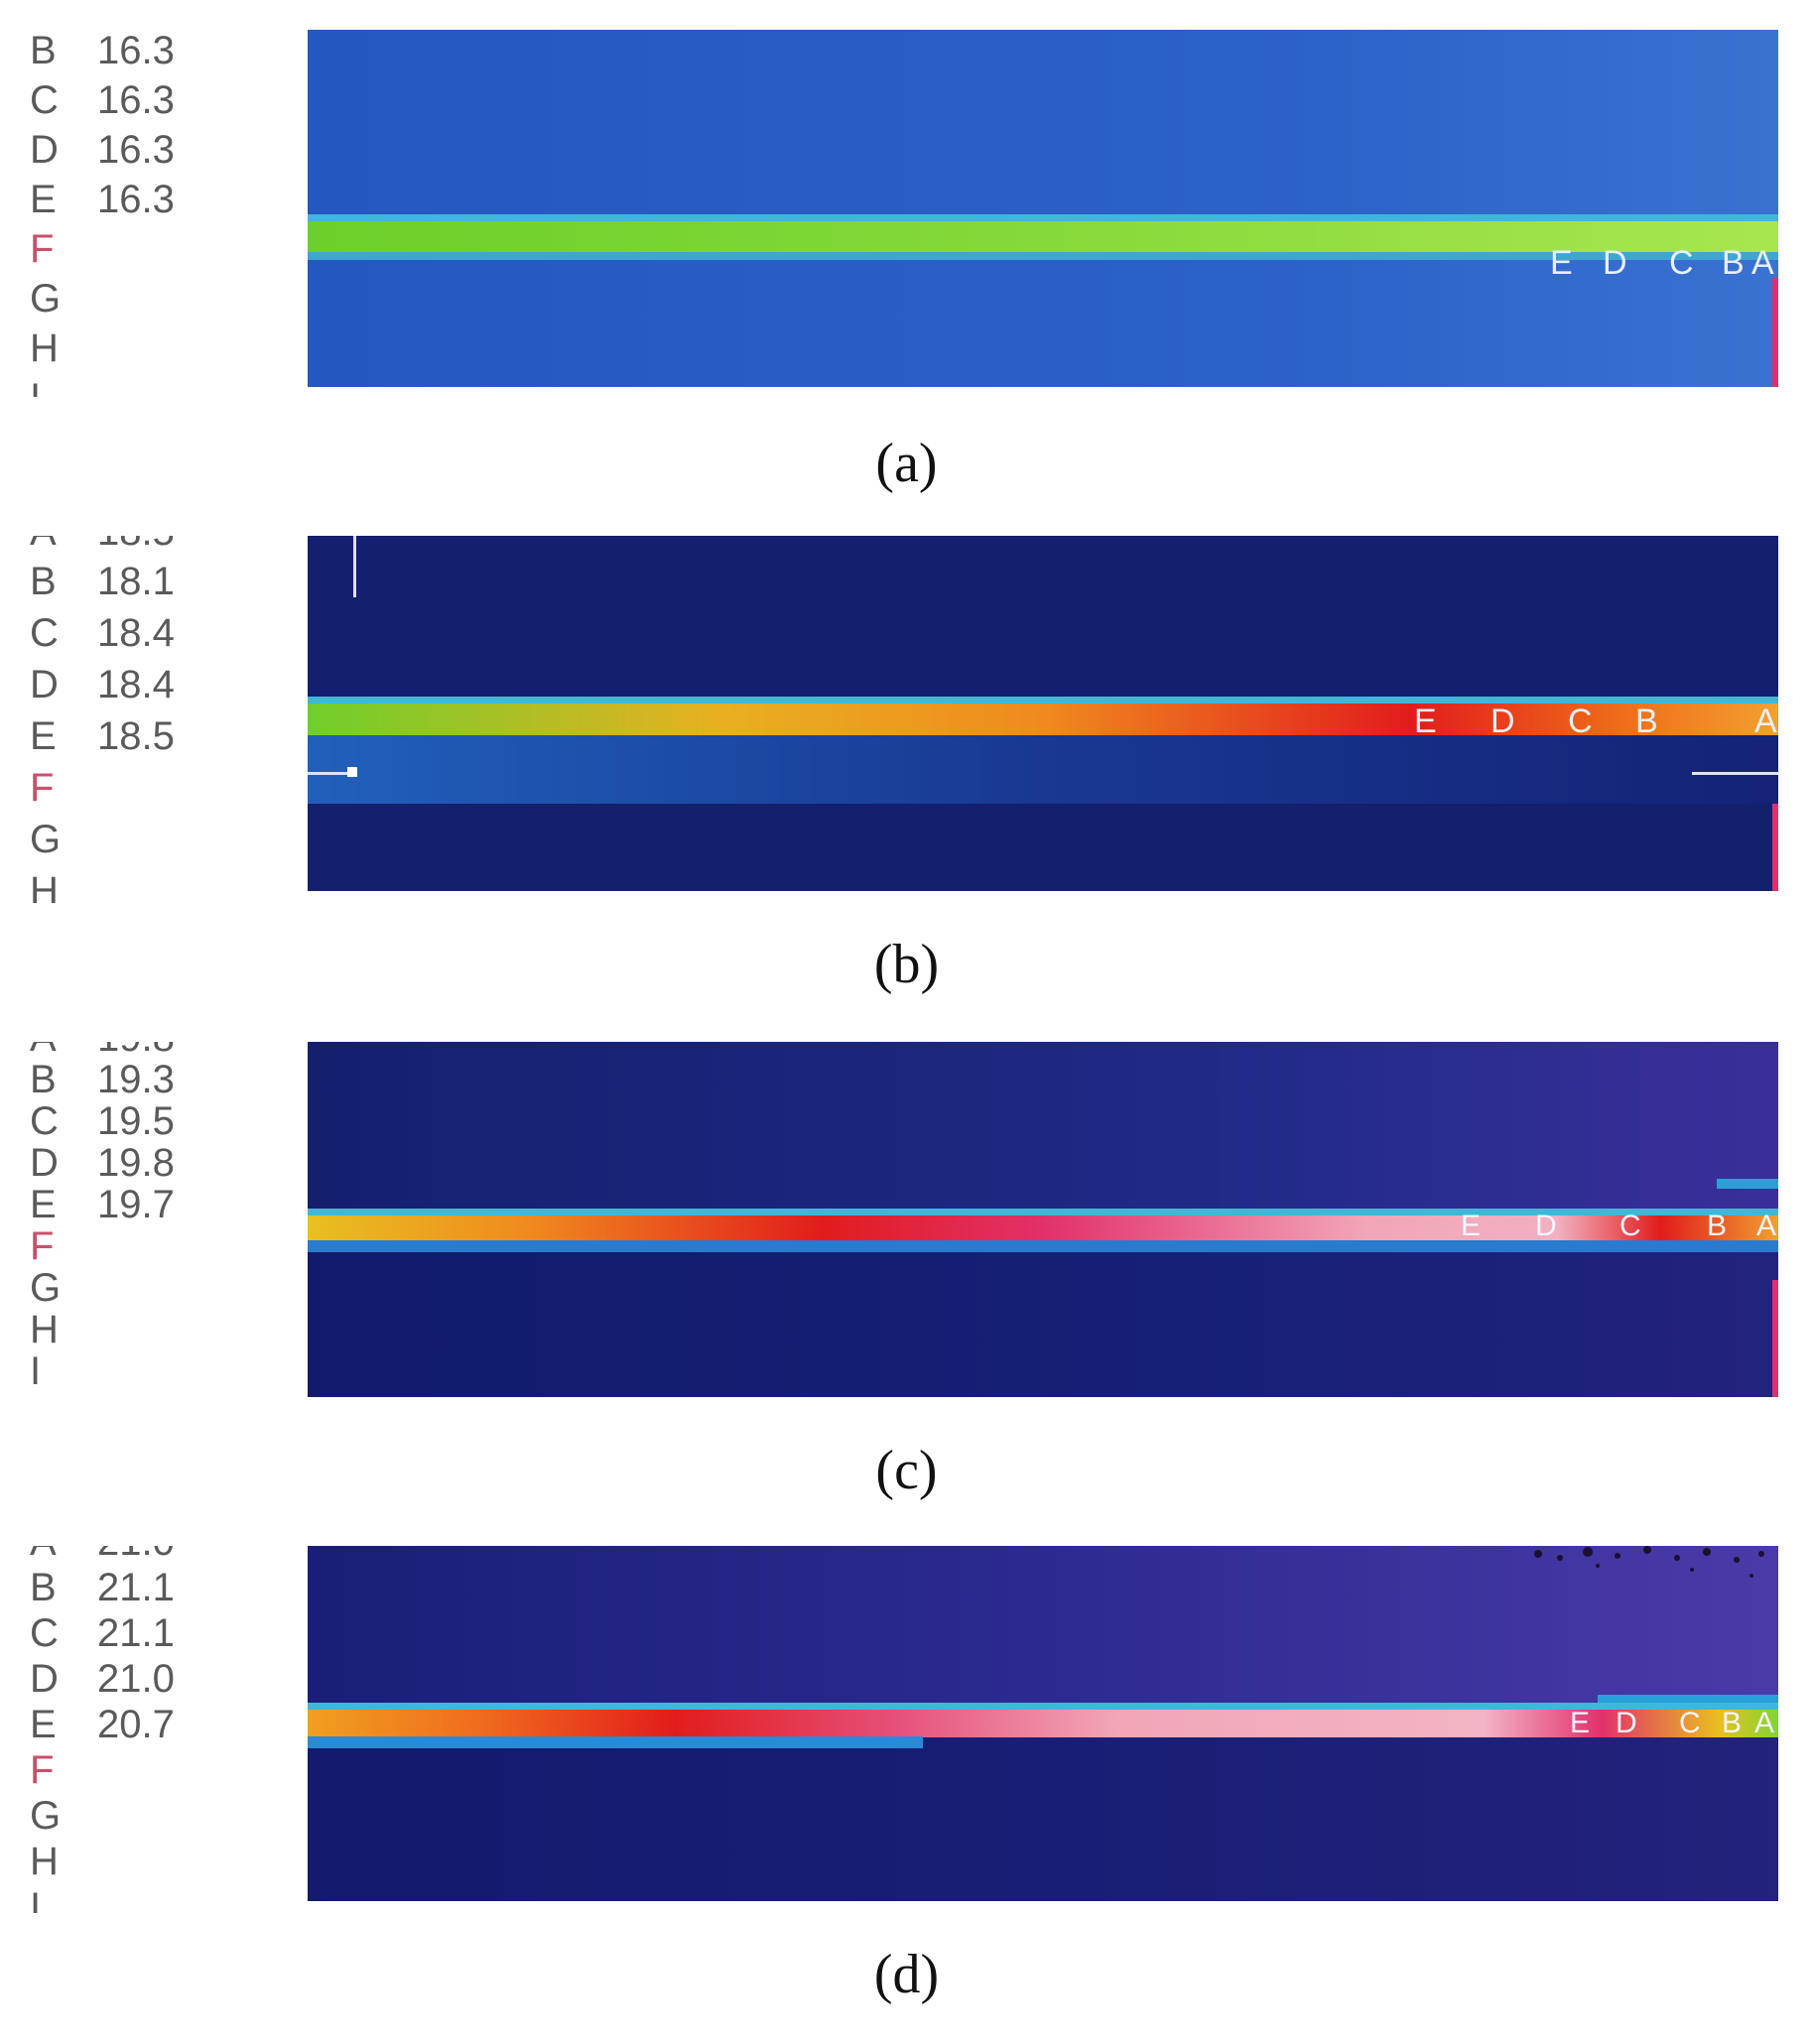 Image resolution: width=1813 pixels, height=2044 pixels. What do you see at coordinates (352, 772) in the screenshot?
I see `crosshair-point` at bounding box center [352, 772].